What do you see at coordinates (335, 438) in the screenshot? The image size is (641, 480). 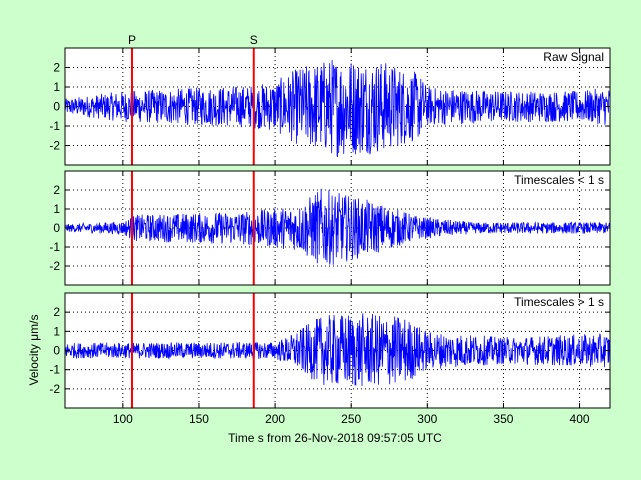 I see `x-axis-label: Time s from 26-Nov-2018 09:57:05 UTC` at bounding box center [335, 438].